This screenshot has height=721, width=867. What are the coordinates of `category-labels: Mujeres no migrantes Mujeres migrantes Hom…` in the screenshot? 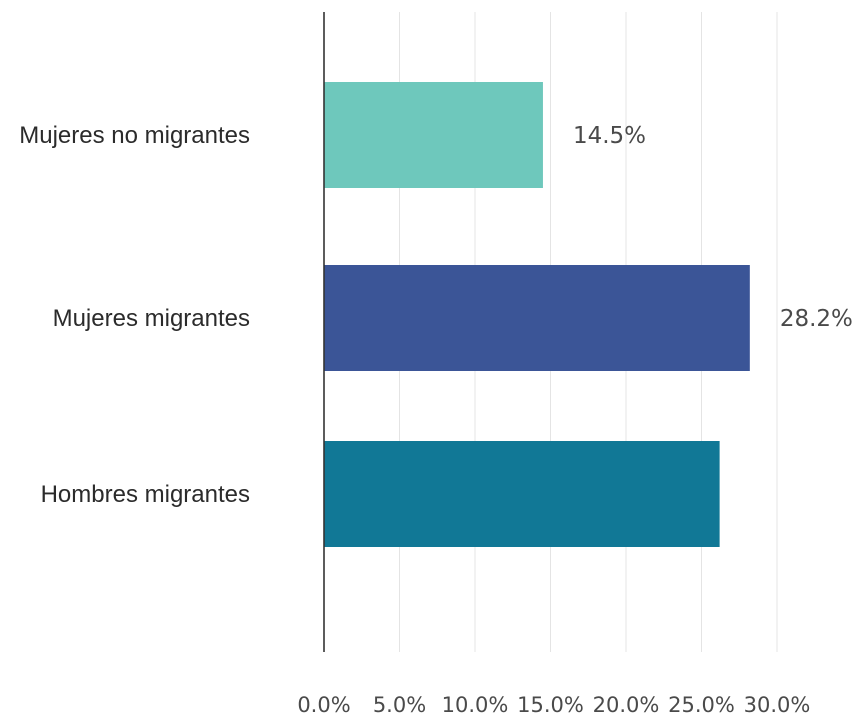 It's located at (134, 315).